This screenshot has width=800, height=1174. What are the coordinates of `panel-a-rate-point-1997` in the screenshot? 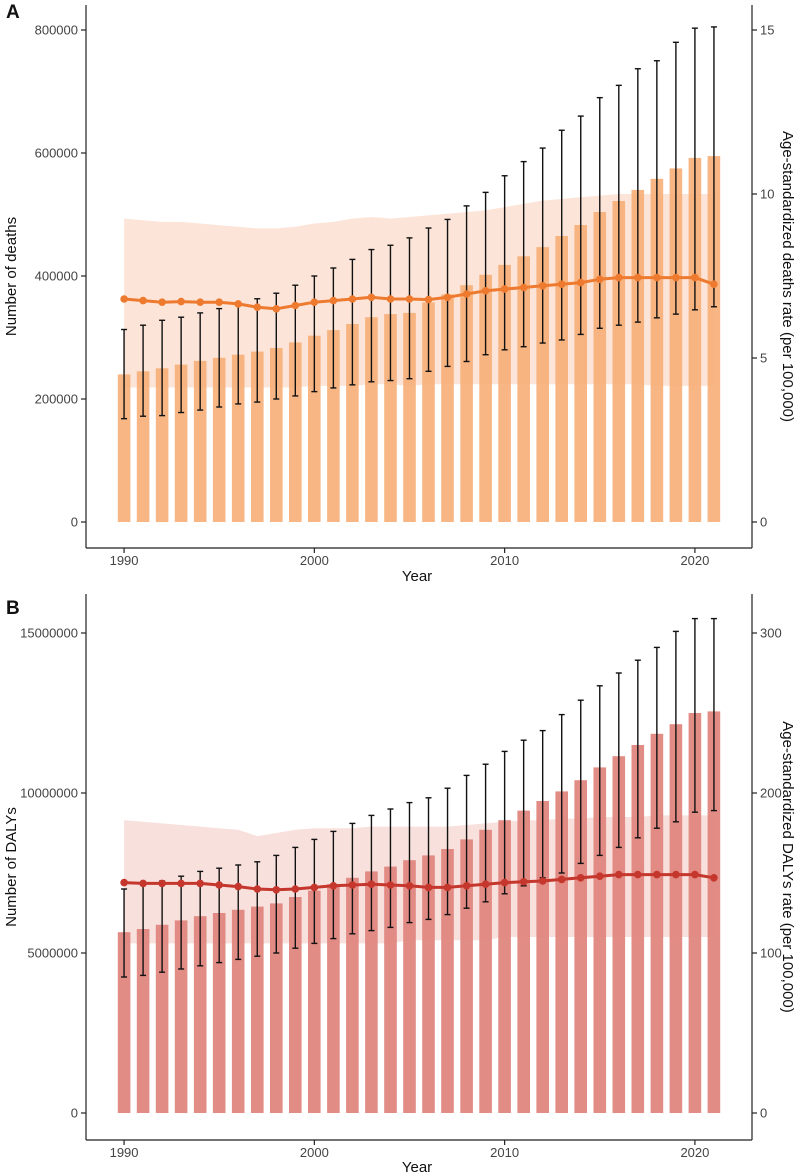 It's located at (257, 307).